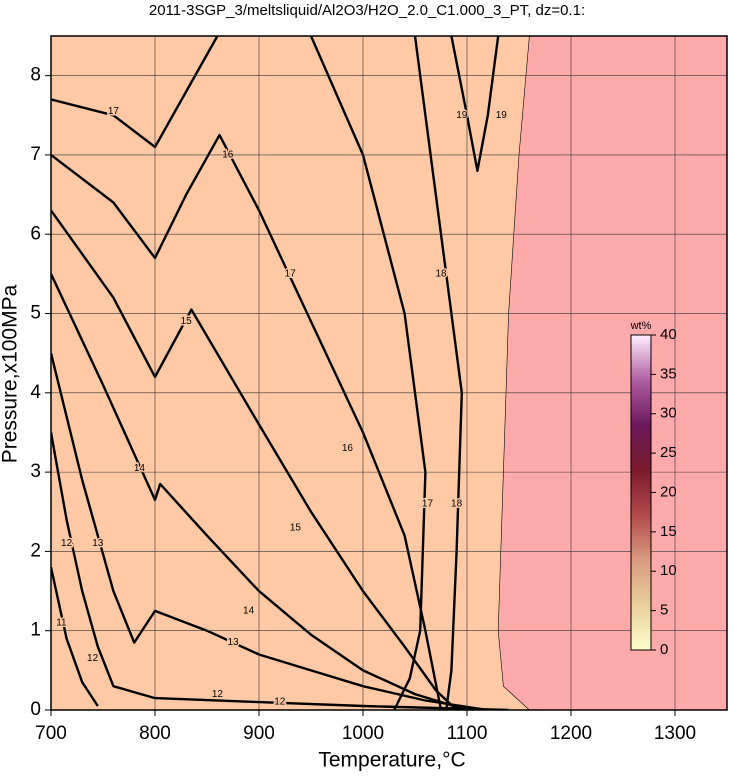  I want to click on contour-label: 16, so click(348, 448).